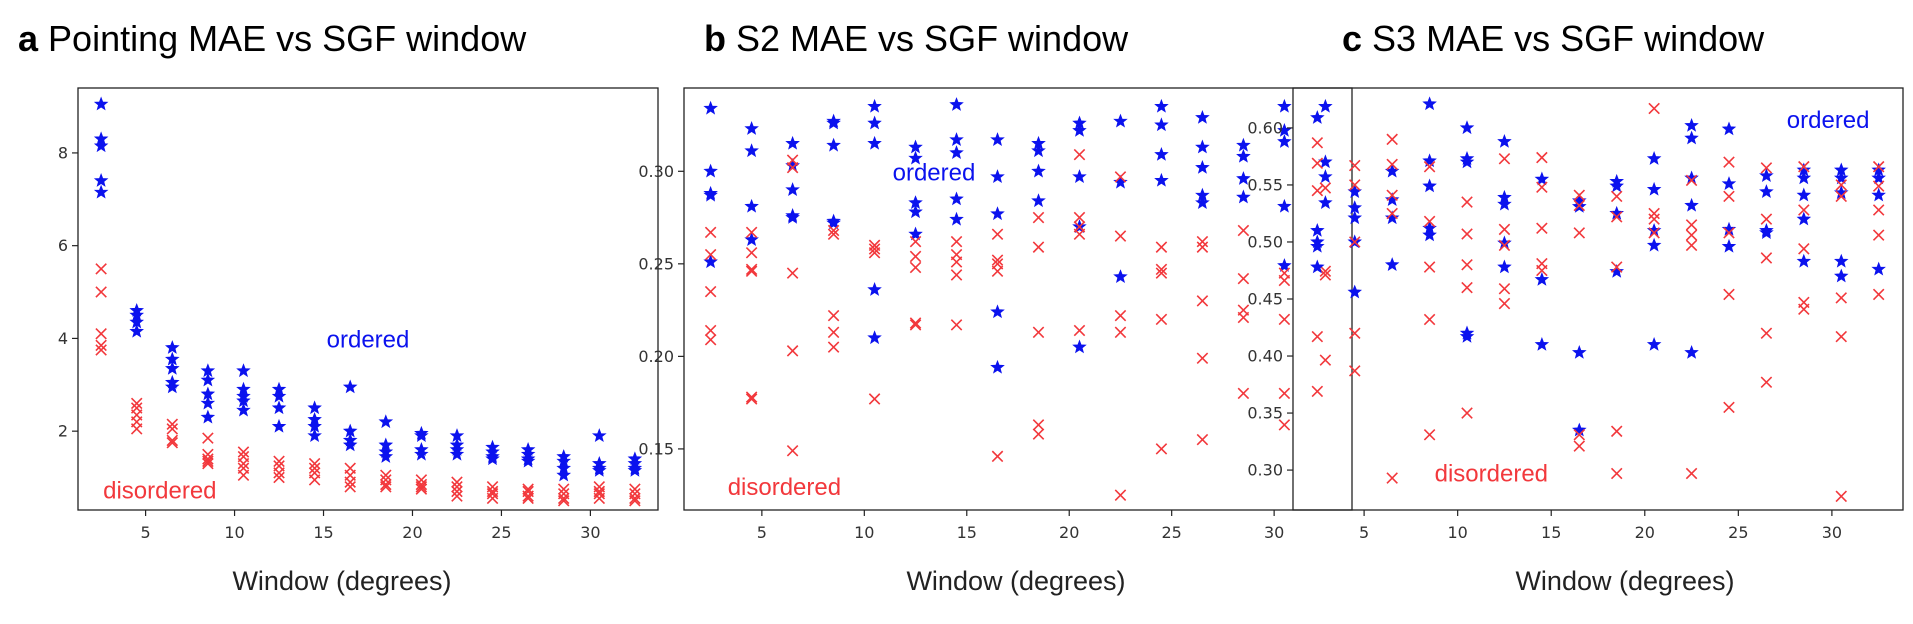  What do you see at coordinates (1265, 127) in the screenshot?
I see `panel-c-ytick-label: 0.60` at bounding box center [1265, 127].